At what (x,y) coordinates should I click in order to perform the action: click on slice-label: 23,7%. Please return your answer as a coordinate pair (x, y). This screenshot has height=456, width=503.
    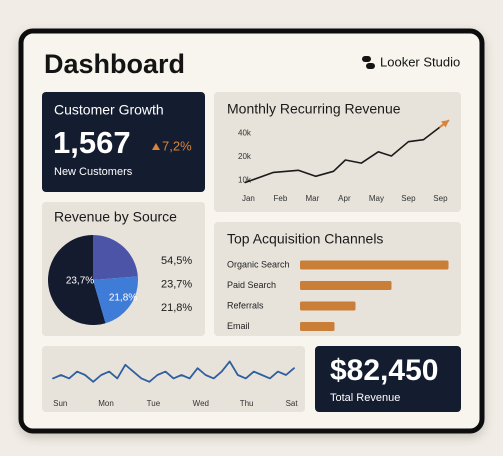
    Looking at the image, I should click on (80, 281).